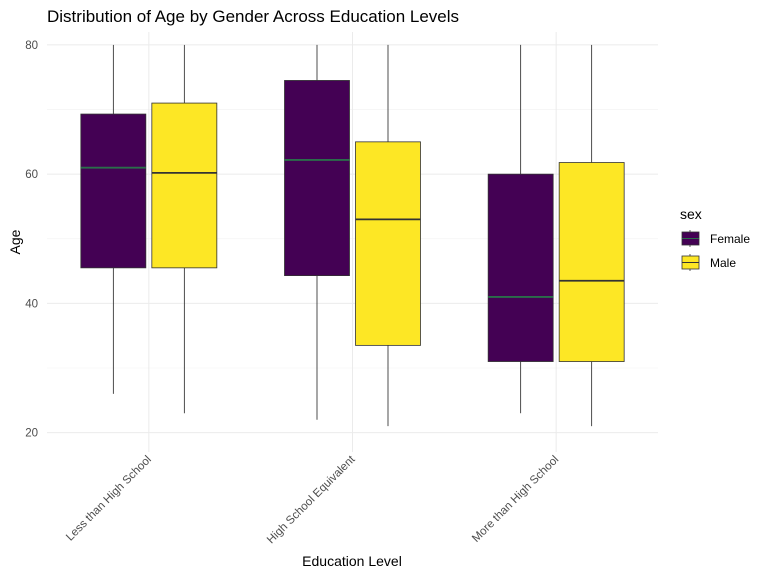 The image size is (768, 576). What do you see at coordinates (352, 561) in the screenshot?
I see `x-axis-title: Education Level` at bounding box center [352, 561].